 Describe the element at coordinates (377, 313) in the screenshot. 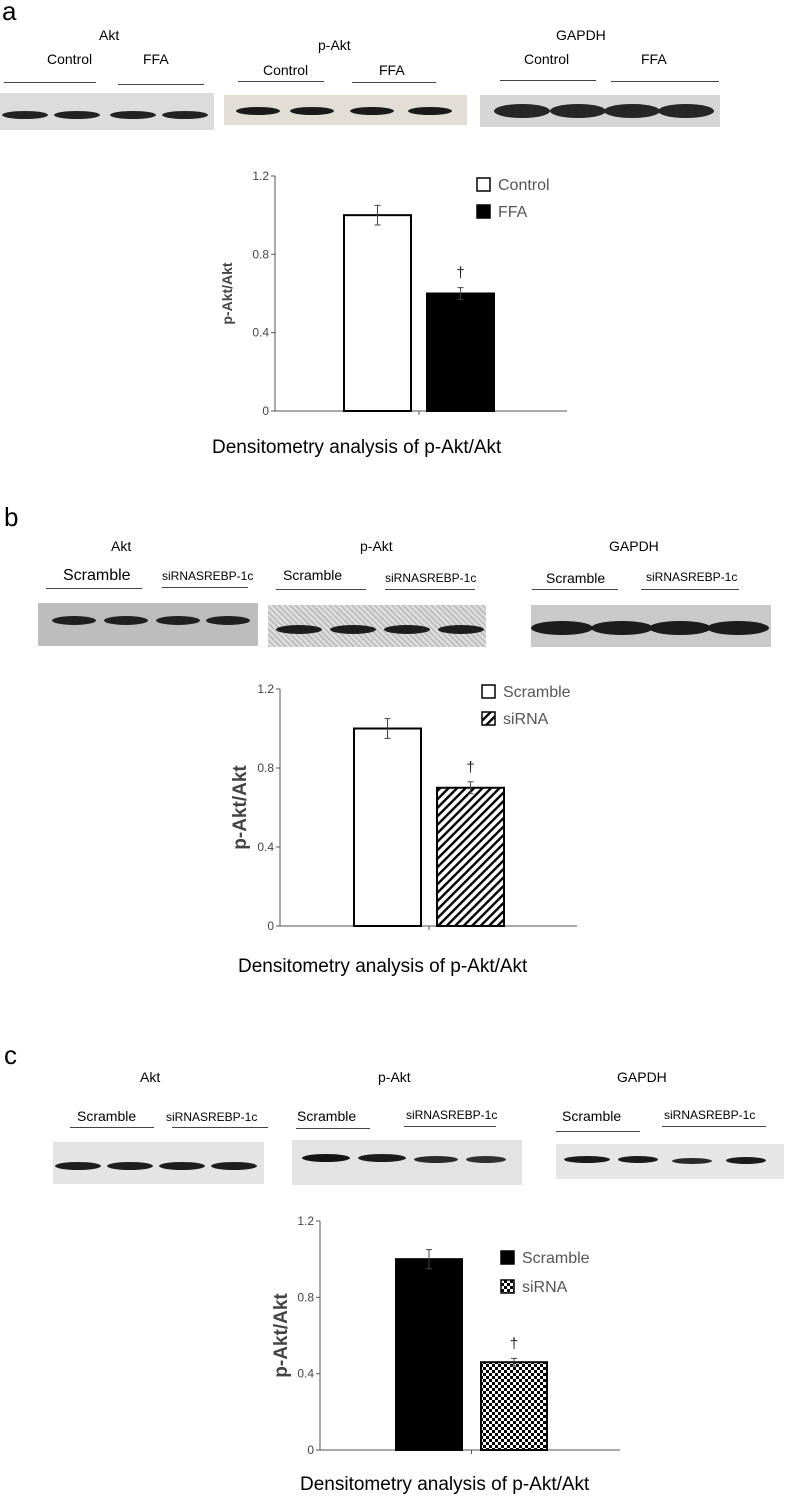

I see `bar-control` at that location.